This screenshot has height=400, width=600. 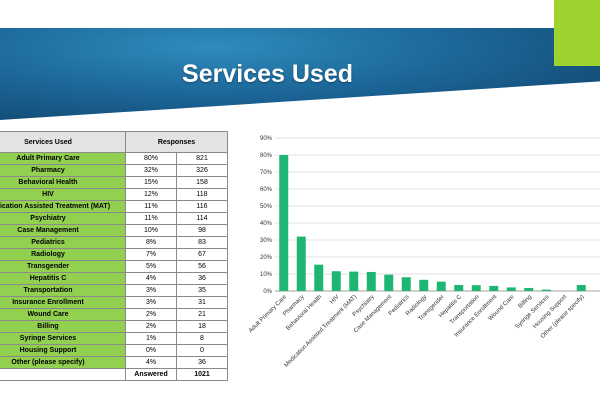 I want to click on row-label: Billing, so click(x=63, y=326).